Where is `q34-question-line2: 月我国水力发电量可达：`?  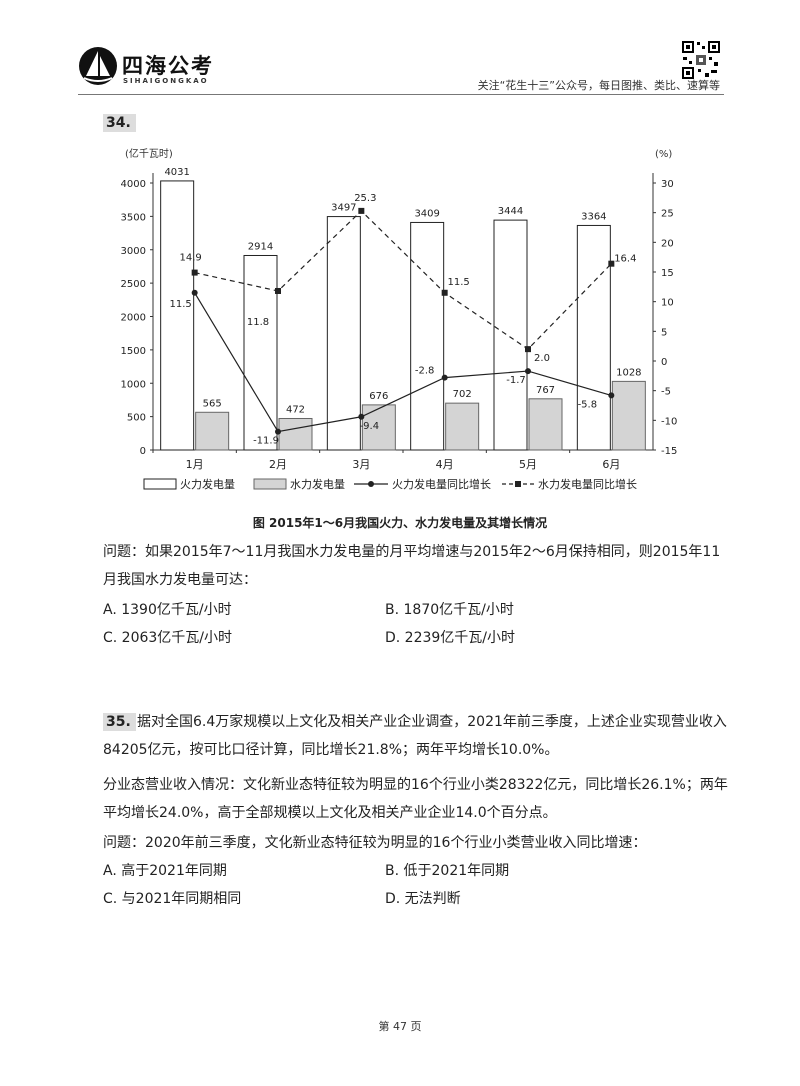
q34-question-line2: 月我国水力发电量可达： is located at coordinates (180, 580).